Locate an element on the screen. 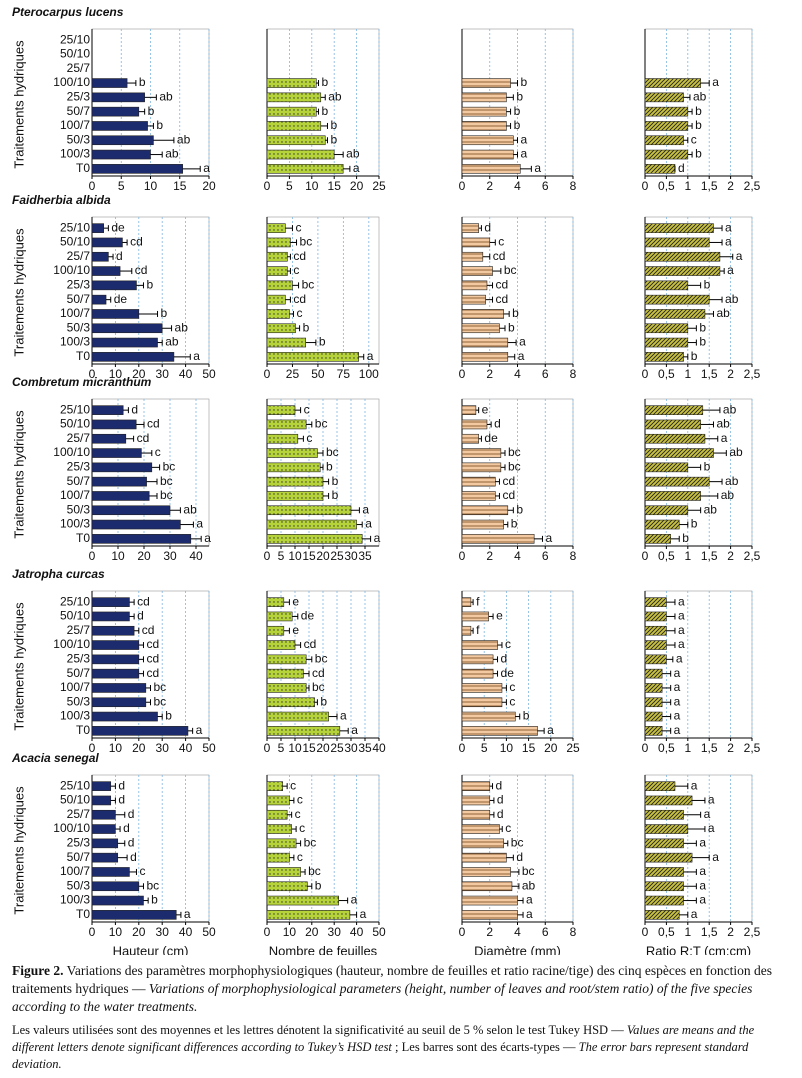 The width and height of the screenshot is (802, 1078). significance-letter: d is located at coordinates (126, 828).